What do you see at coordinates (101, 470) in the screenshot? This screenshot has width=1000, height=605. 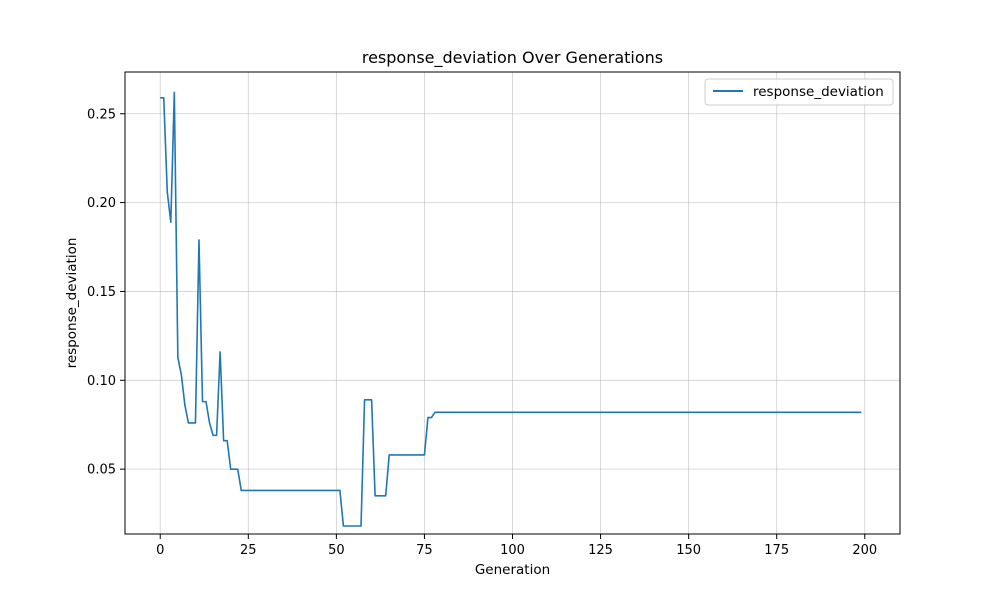 I see `y-tick-label: 0.05` at bounding box center [101, 470].